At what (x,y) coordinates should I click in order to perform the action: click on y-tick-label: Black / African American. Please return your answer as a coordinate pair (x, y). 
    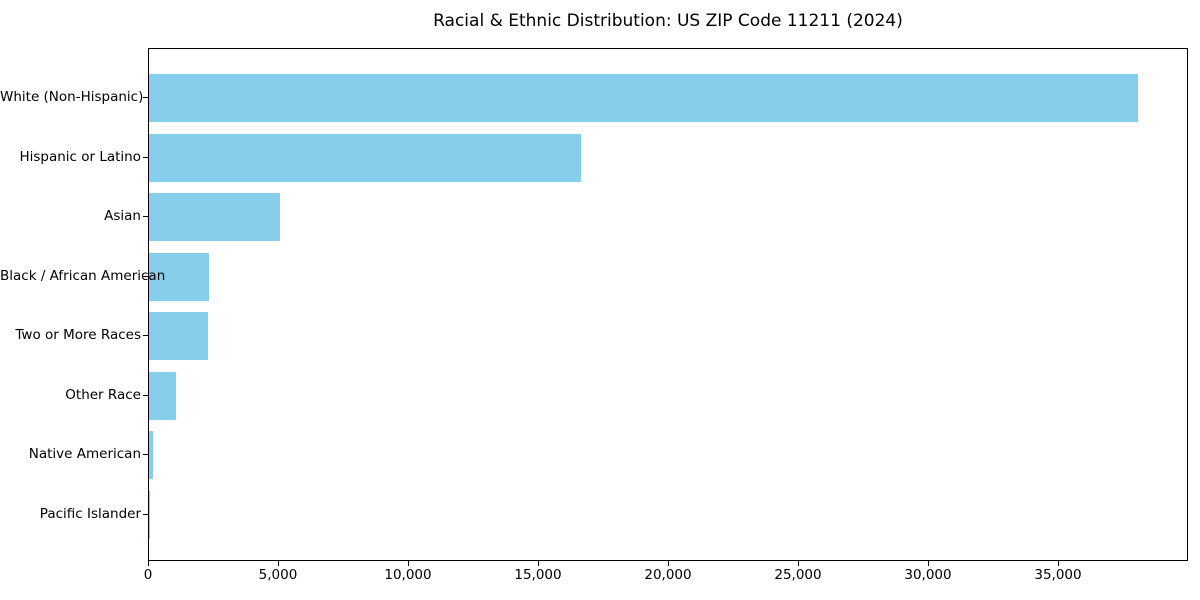
    Looking at the image, I should click on (83, 275).